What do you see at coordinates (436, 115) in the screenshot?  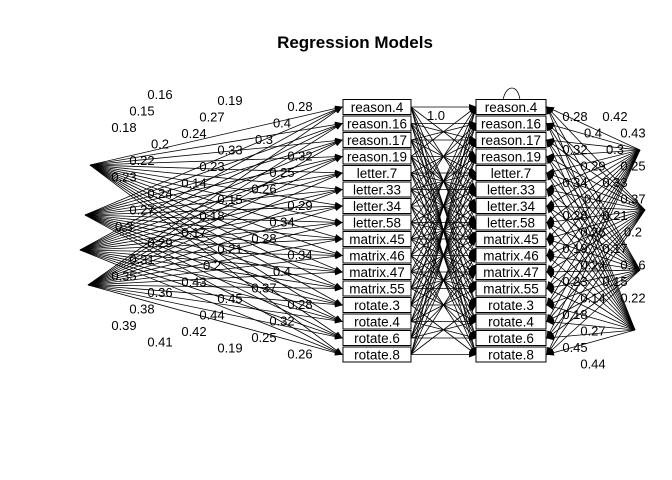 I see `center-edge-labels: 1.0` at bounding box center [436, 115].